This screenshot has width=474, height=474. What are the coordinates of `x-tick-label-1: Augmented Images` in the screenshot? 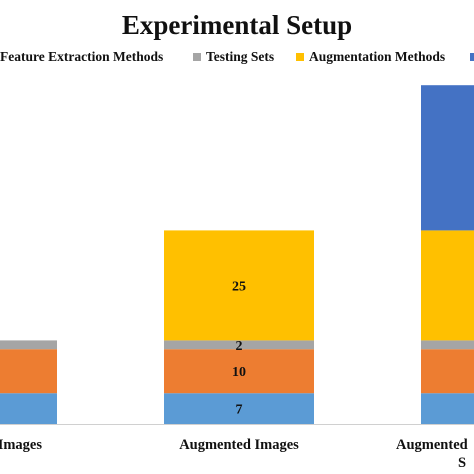 It's located at (239, 445).